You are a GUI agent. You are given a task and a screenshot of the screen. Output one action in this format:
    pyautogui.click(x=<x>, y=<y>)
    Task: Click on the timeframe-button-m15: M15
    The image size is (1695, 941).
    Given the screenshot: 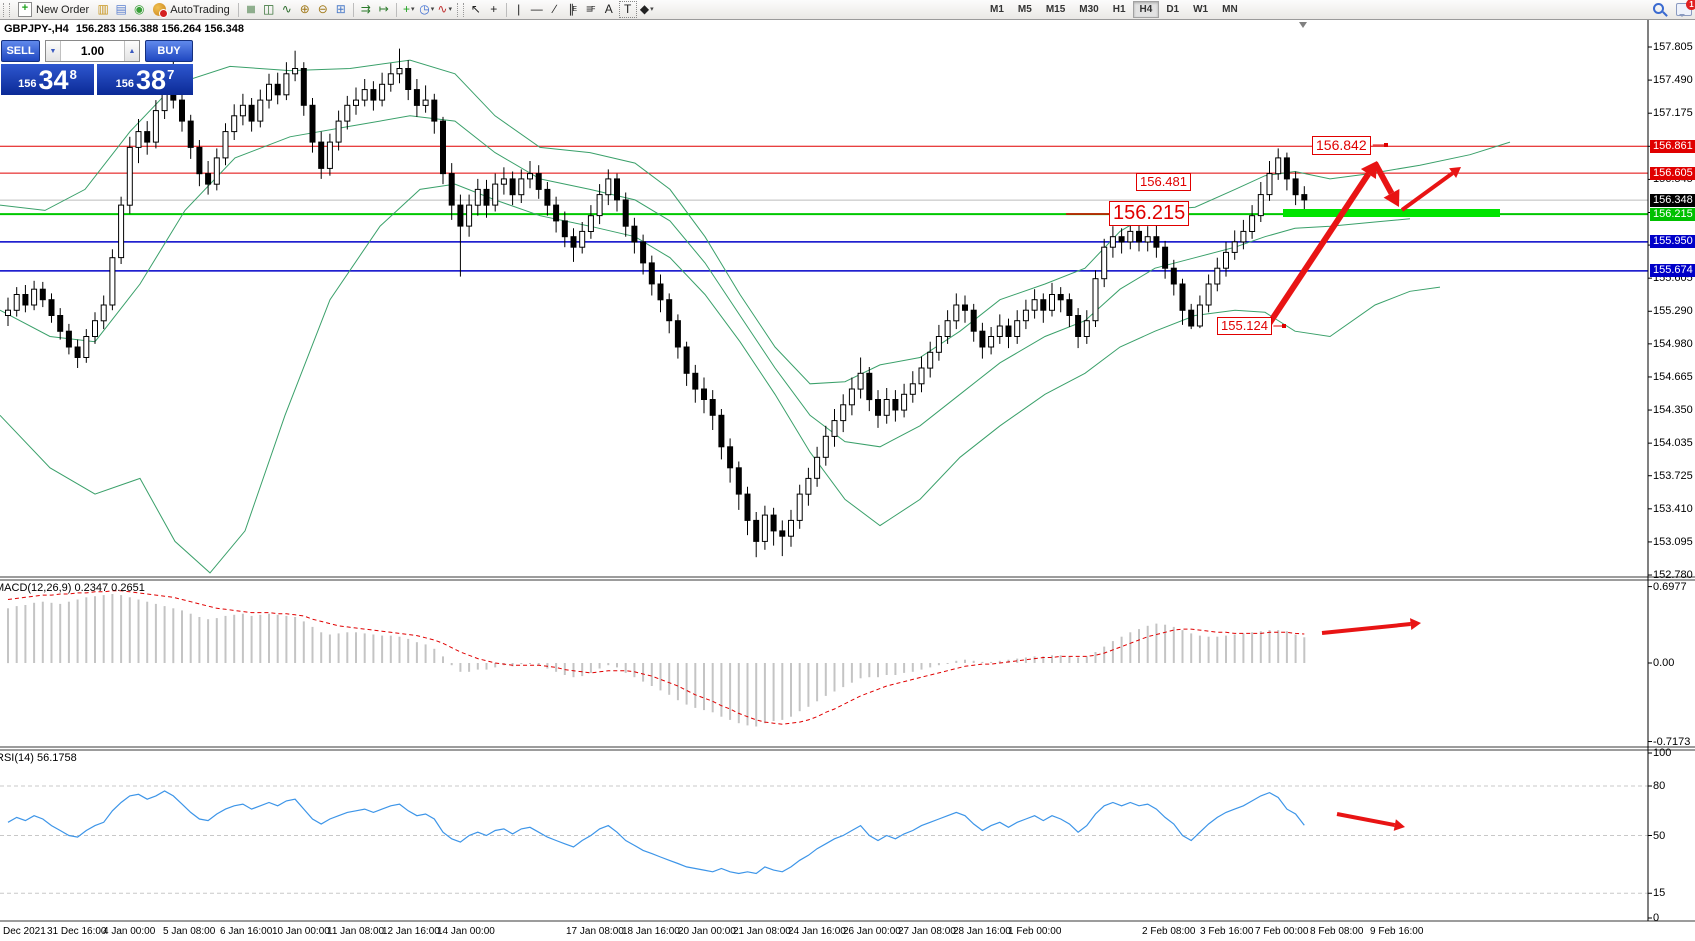 What is the action you would take?
    pyautogui.click(x=1055, y=9)
    